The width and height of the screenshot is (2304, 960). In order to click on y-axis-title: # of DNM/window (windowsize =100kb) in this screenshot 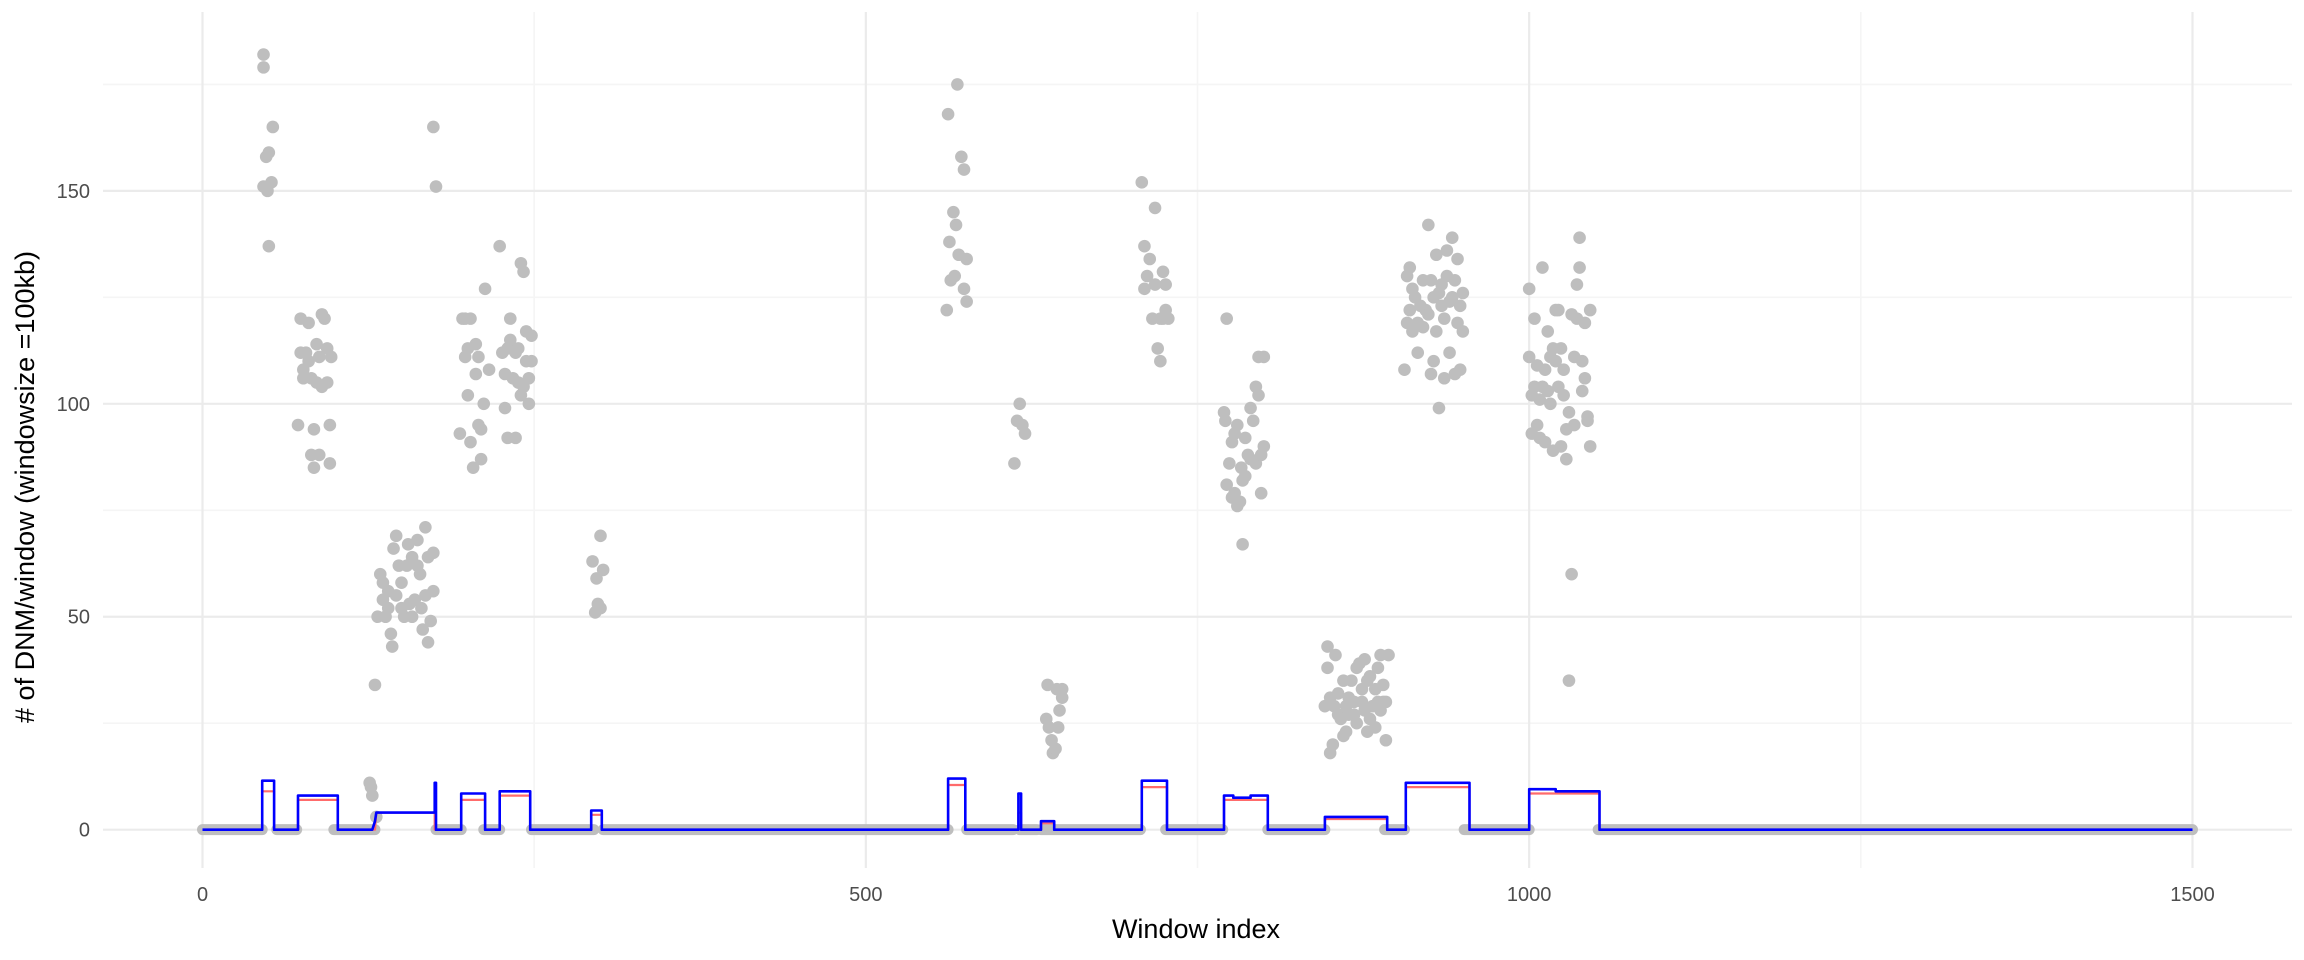, I will do `click(25, 487)`.